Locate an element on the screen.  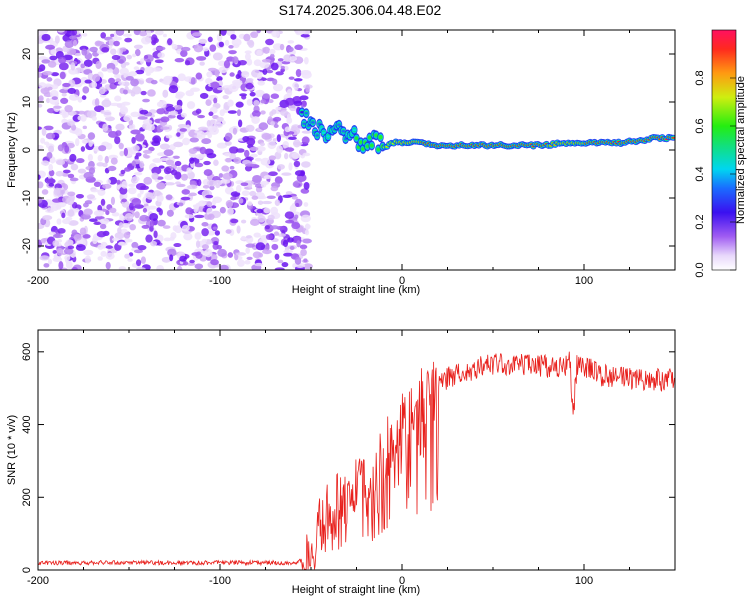
spectrogram-ridge is located at coordinates (486, 131).